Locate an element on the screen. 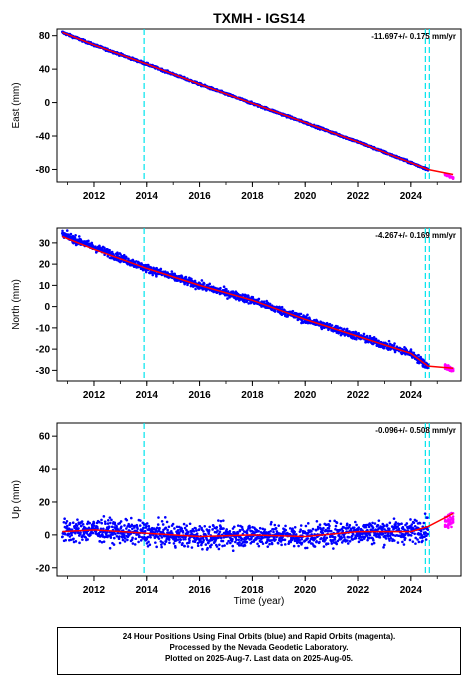 The width and height of the screenshot is (474, 696). y-tick-label: 30 is located at coordinates (45, 243).